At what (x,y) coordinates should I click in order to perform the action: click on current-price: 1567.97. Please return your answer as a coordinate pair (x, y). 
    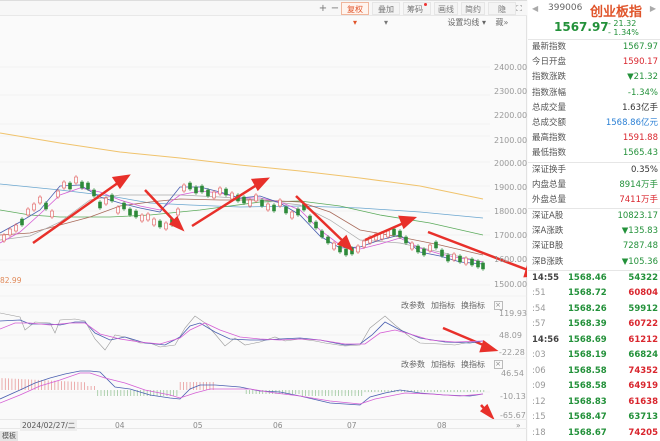
    Looking at the image, I should click on (581, 27).